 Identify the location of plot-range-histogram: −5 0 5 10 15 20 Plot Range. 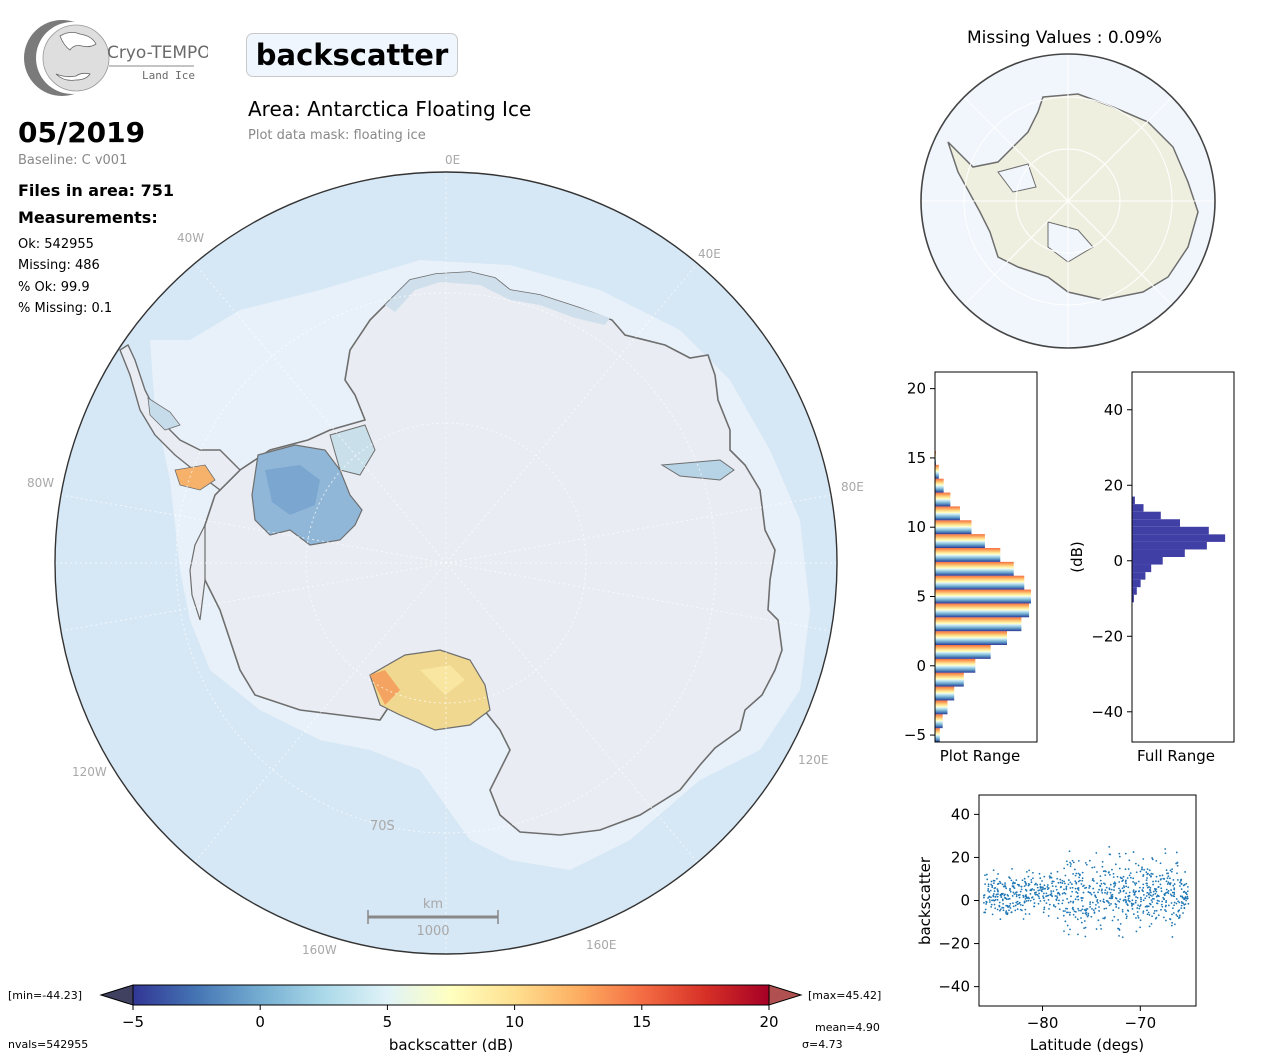
(971, 568).